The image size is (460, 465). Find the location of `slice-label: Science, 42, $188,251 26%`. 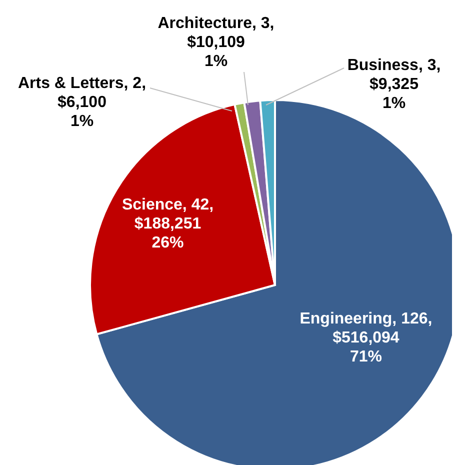

slice-label: Science, 42, $188,251 26% is located at coordinates (168, 224).